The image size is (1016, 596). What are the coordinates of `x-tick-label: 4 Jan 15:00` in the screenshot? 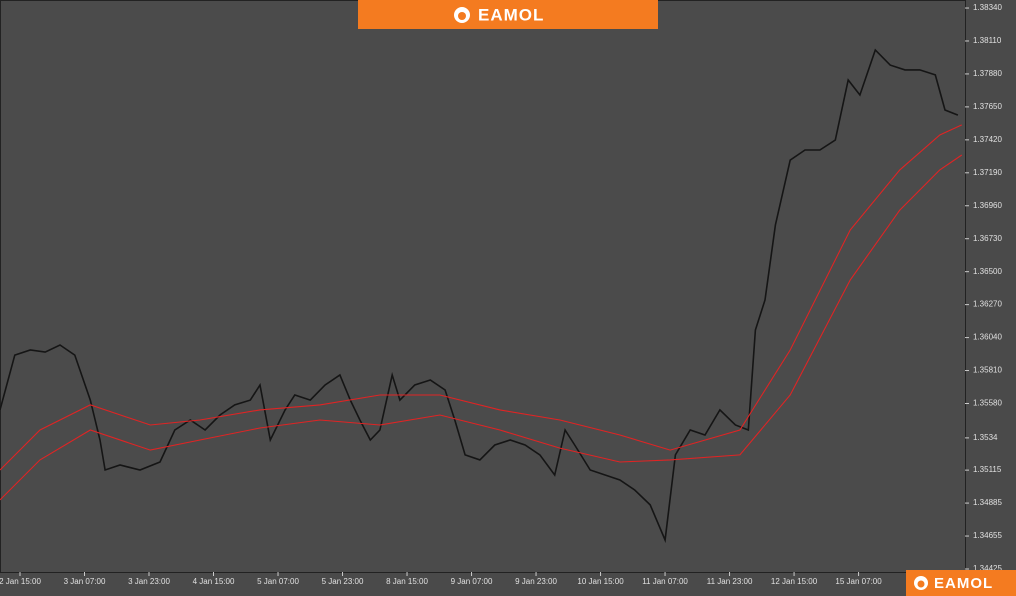 It's located at (214, 581).